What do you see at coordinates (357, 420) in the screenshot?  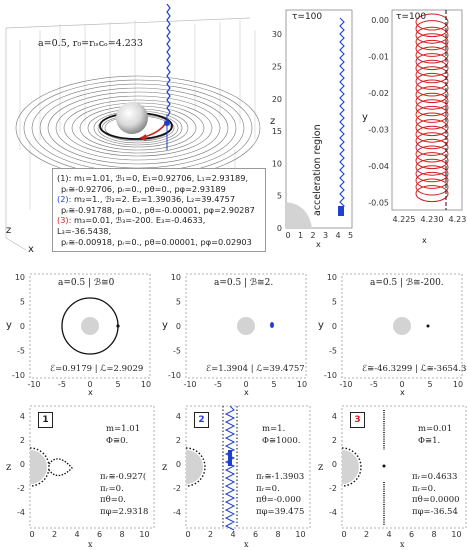 I see `panel-badge: 3` at bounding box center [357, 420].